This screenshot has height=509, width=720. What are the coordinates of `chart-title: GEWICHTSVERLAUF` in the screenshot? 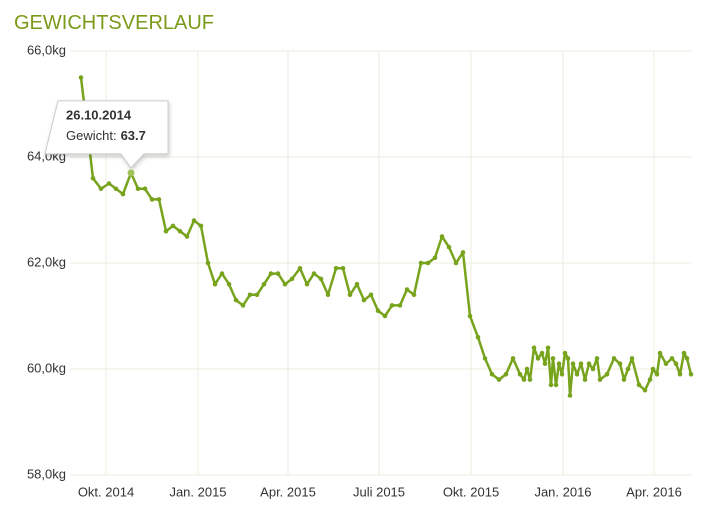 It's located at (114, 23).